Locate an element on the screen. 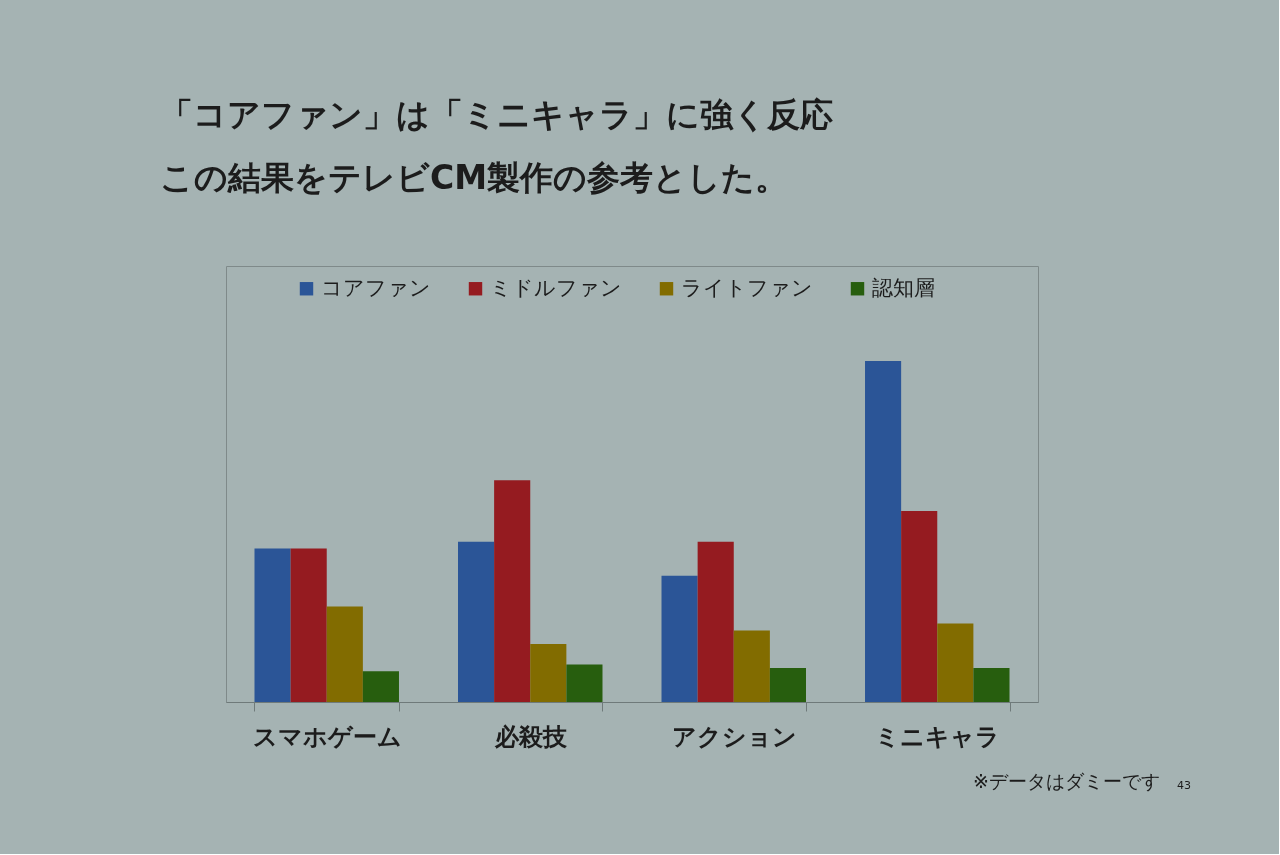 The width and height of the screenshot is (1280, 855). legend-label: 認知層 is located at coordinates (903, 287).